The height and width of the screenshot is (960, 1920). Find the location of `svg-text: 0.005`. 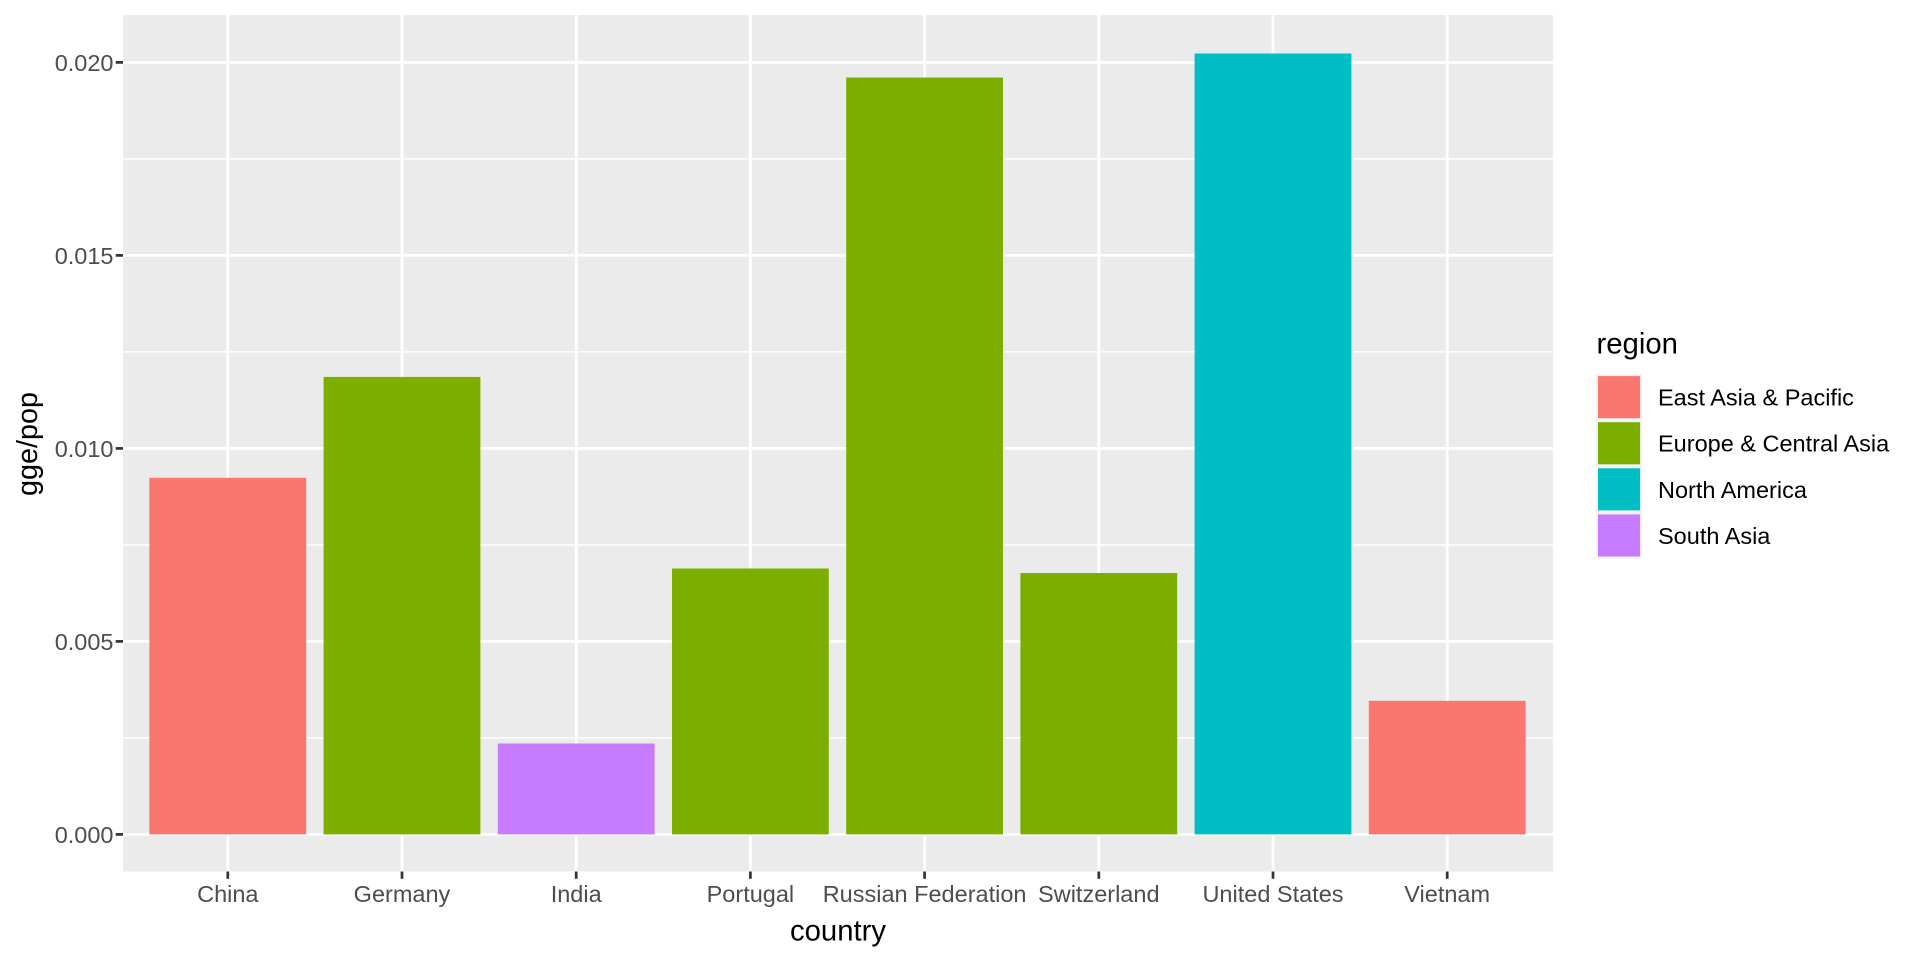

svg-text: 0.005 is located at coordinates (84, 642).